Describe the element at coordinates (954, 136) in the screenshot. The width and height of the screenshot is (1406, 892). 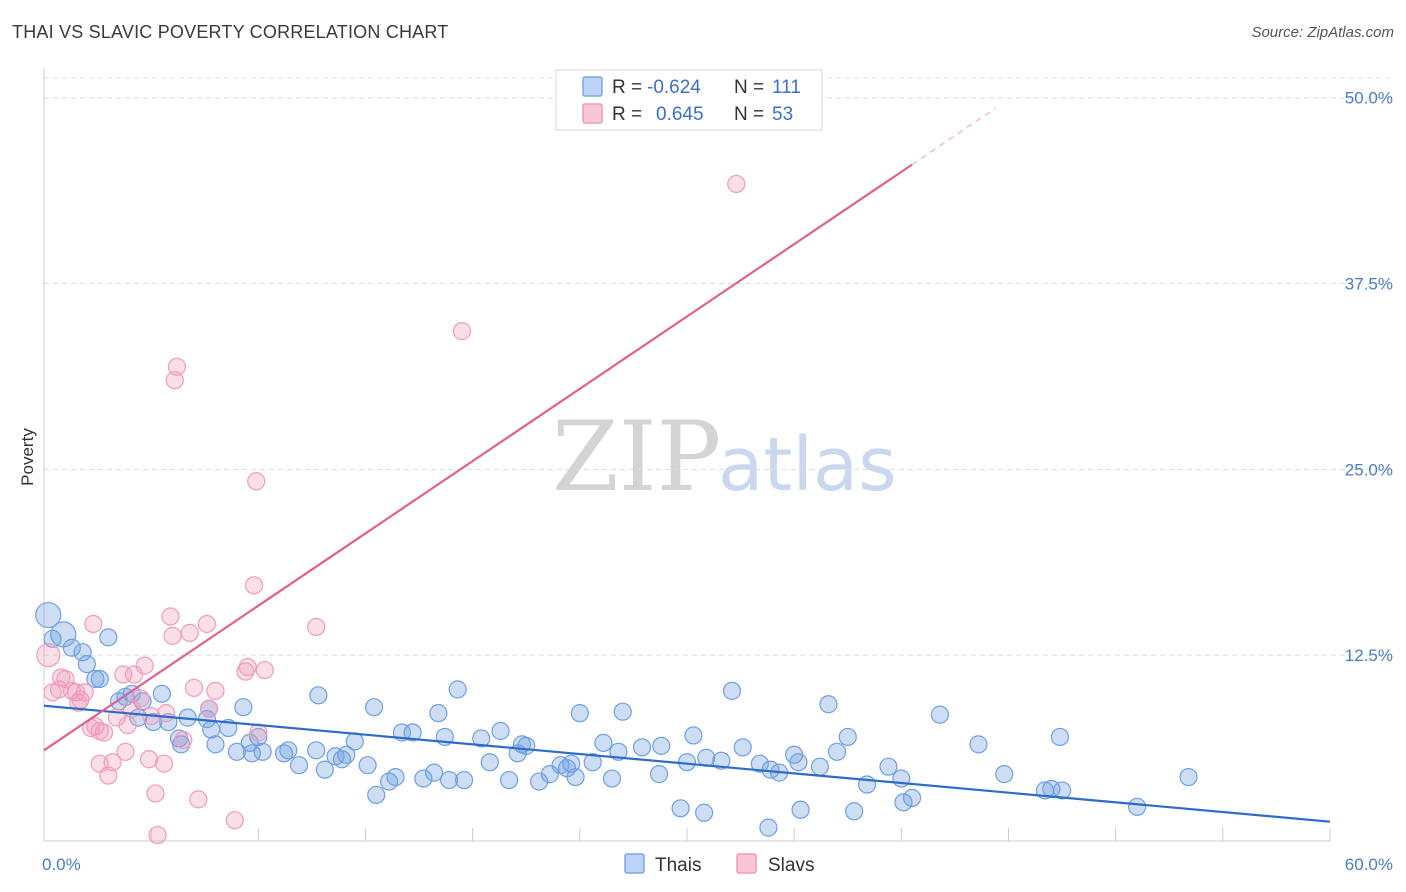
I see `slavs-trend-extension` at that location.